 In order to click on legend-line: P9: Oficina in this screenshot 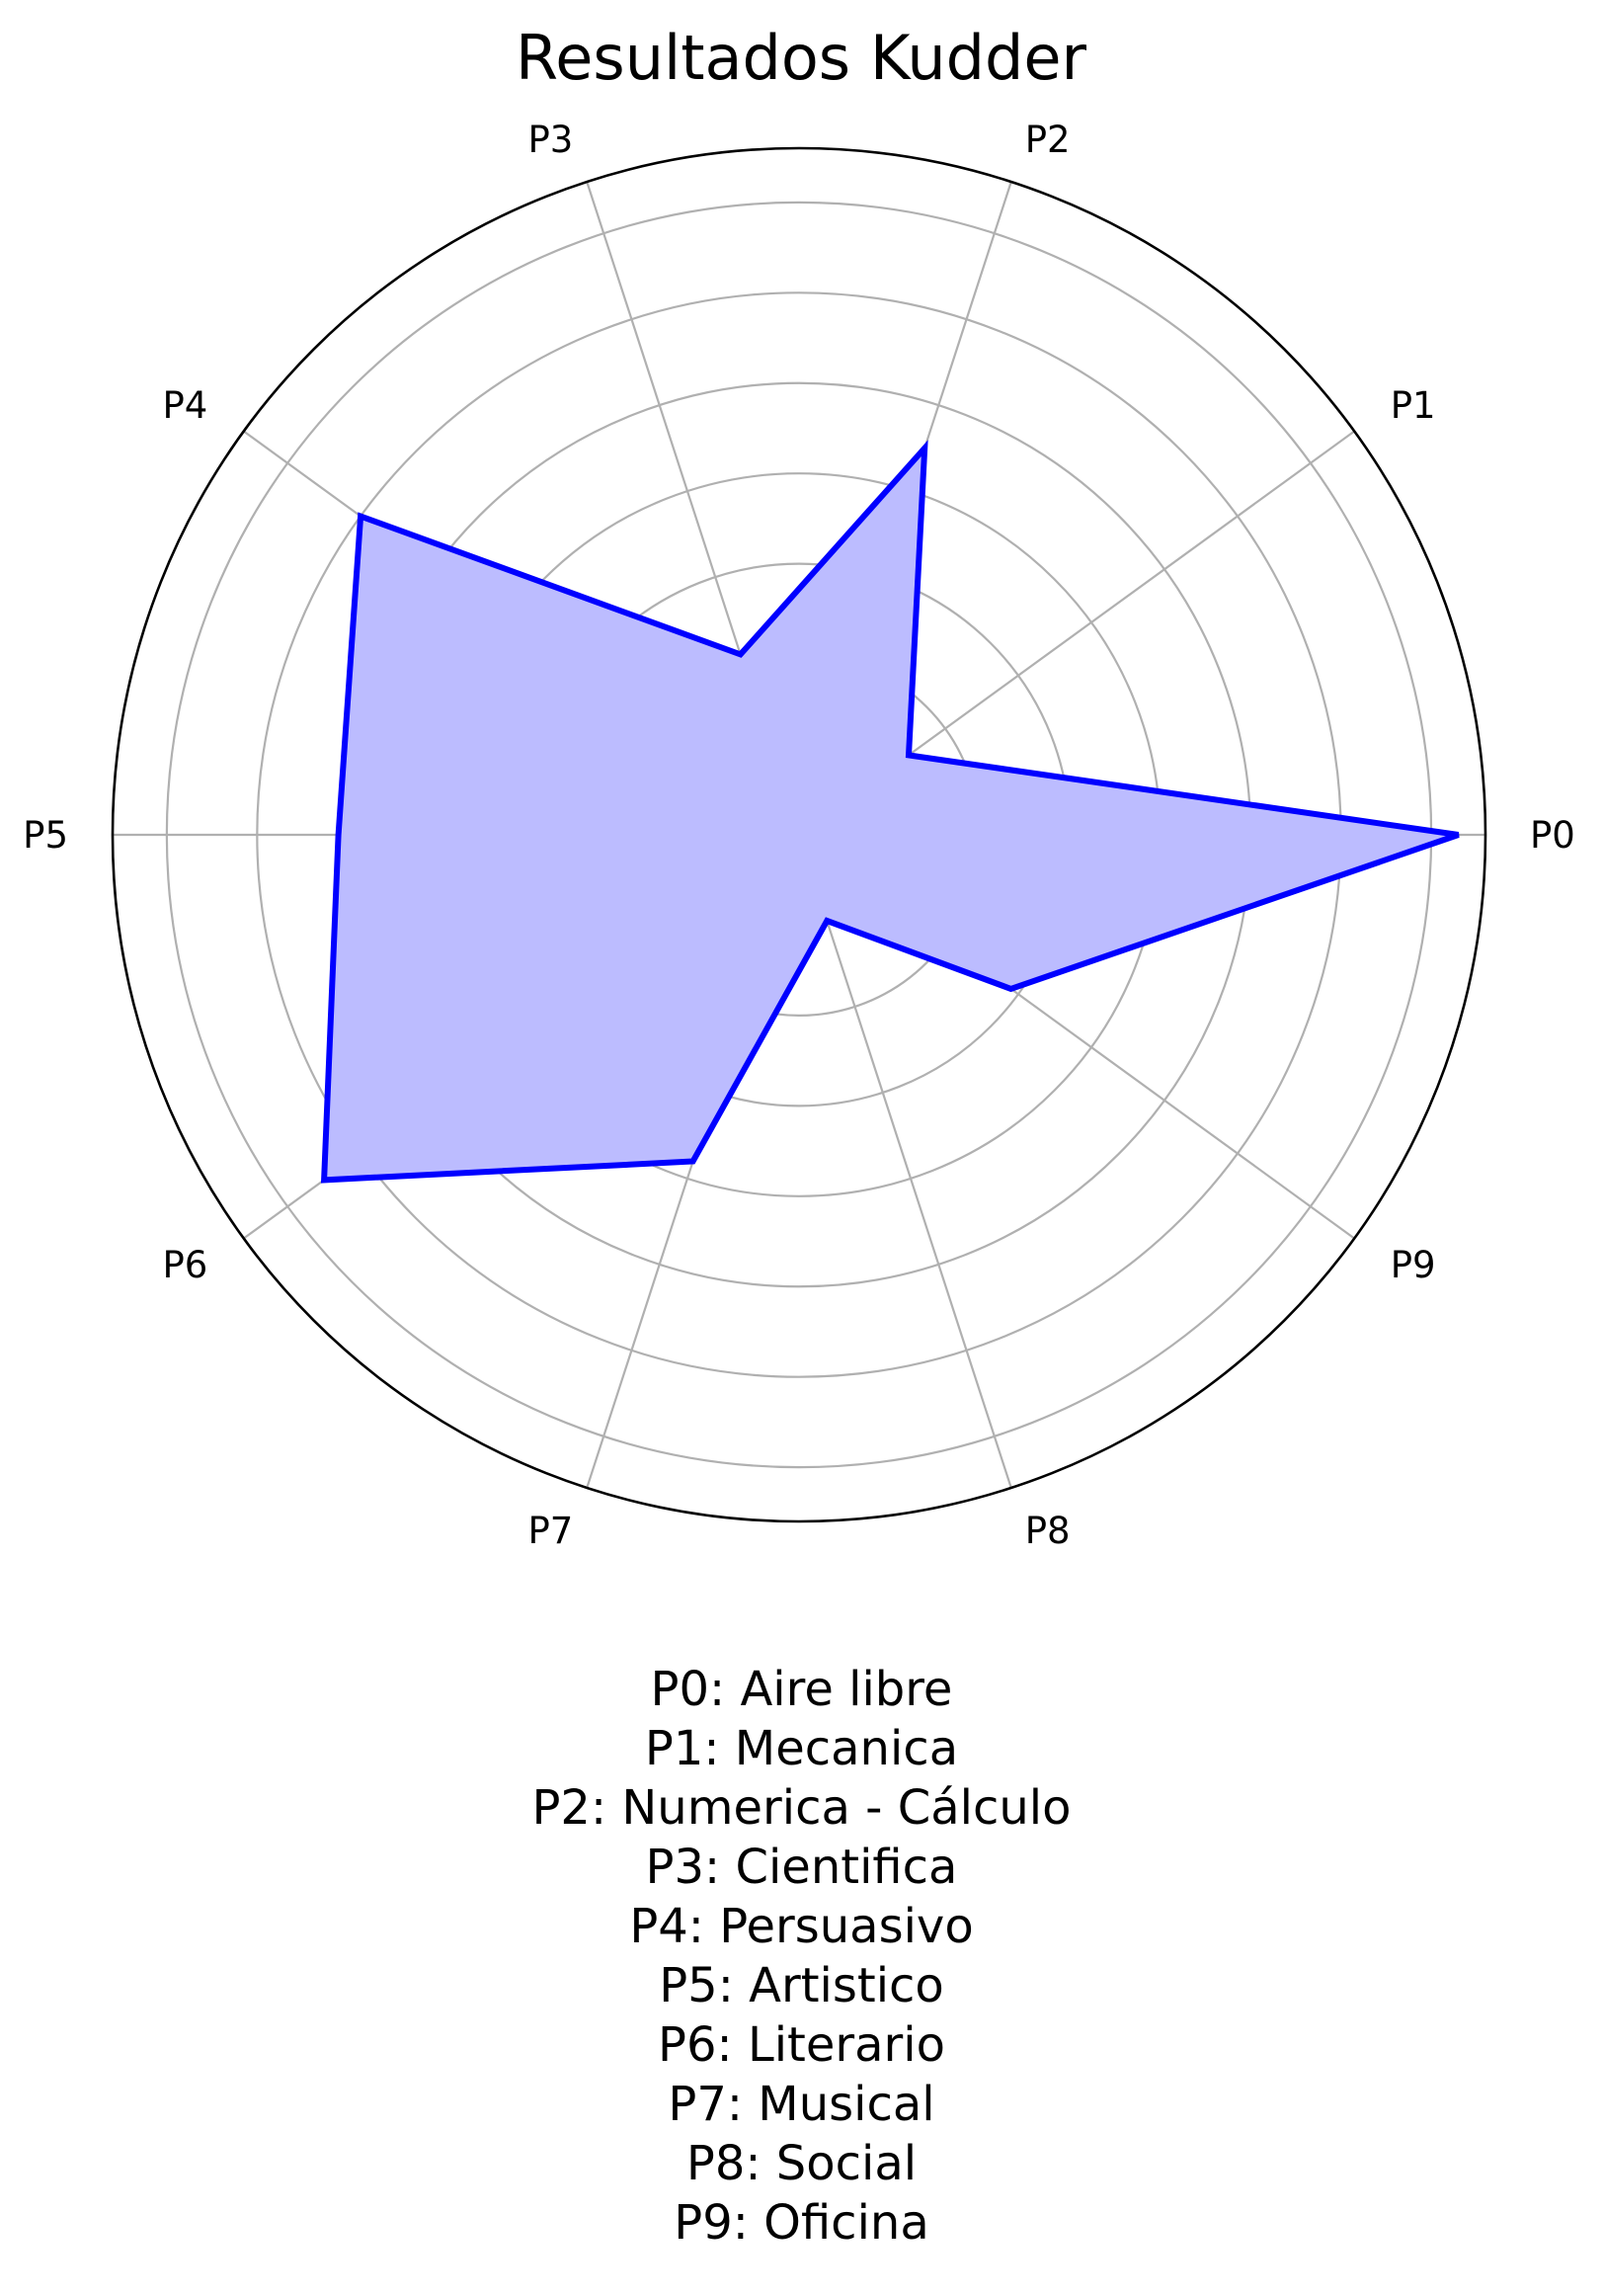, I will do `click(801, 2223)`.